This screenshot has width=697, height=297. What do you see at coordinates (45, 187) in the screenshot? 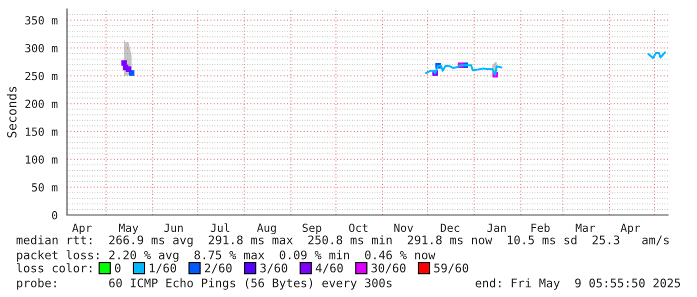
I see `y-tick-label: 50 m` at bounding box center [45, 187].